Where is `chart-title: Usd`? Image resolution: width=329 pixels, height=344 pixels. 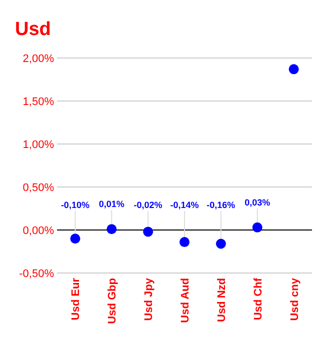 chart-title: Usd is located at coordinates (33, 29).